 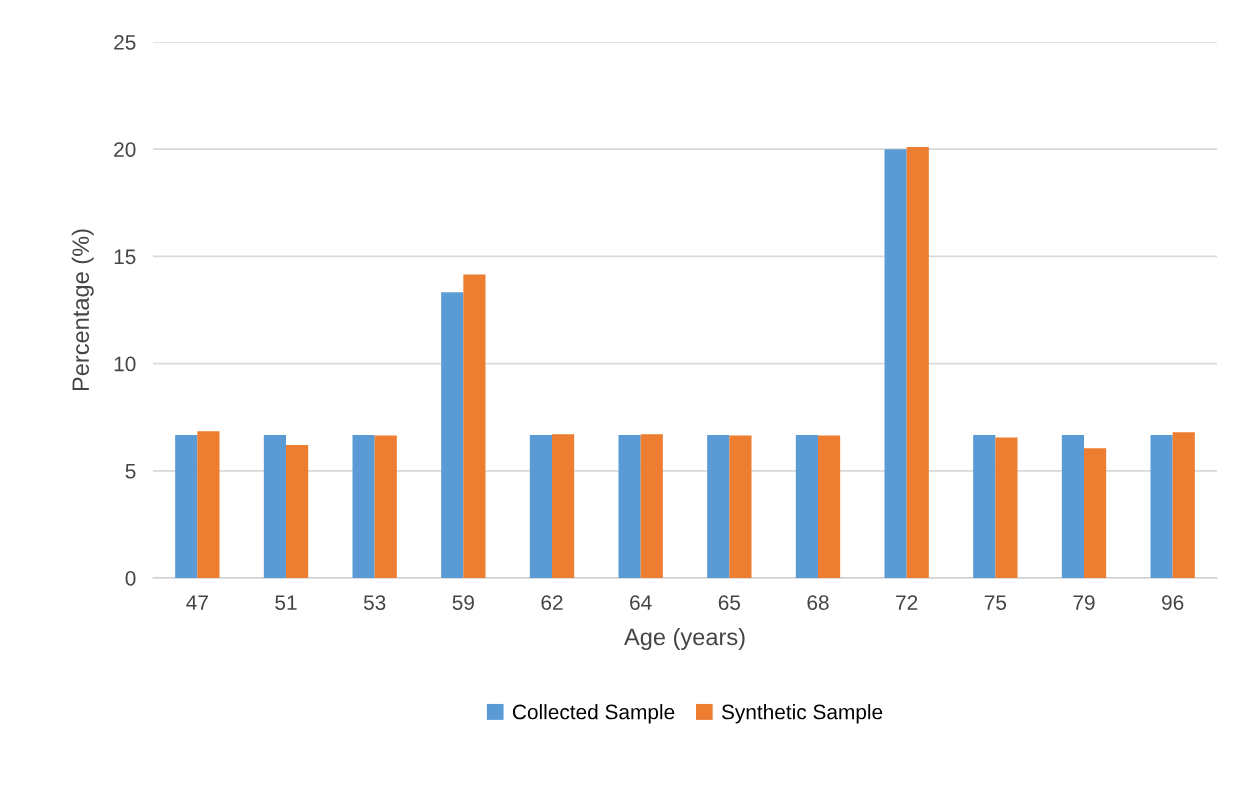 I want to click on x-tick-label: 72, so click(x=907, y=602).